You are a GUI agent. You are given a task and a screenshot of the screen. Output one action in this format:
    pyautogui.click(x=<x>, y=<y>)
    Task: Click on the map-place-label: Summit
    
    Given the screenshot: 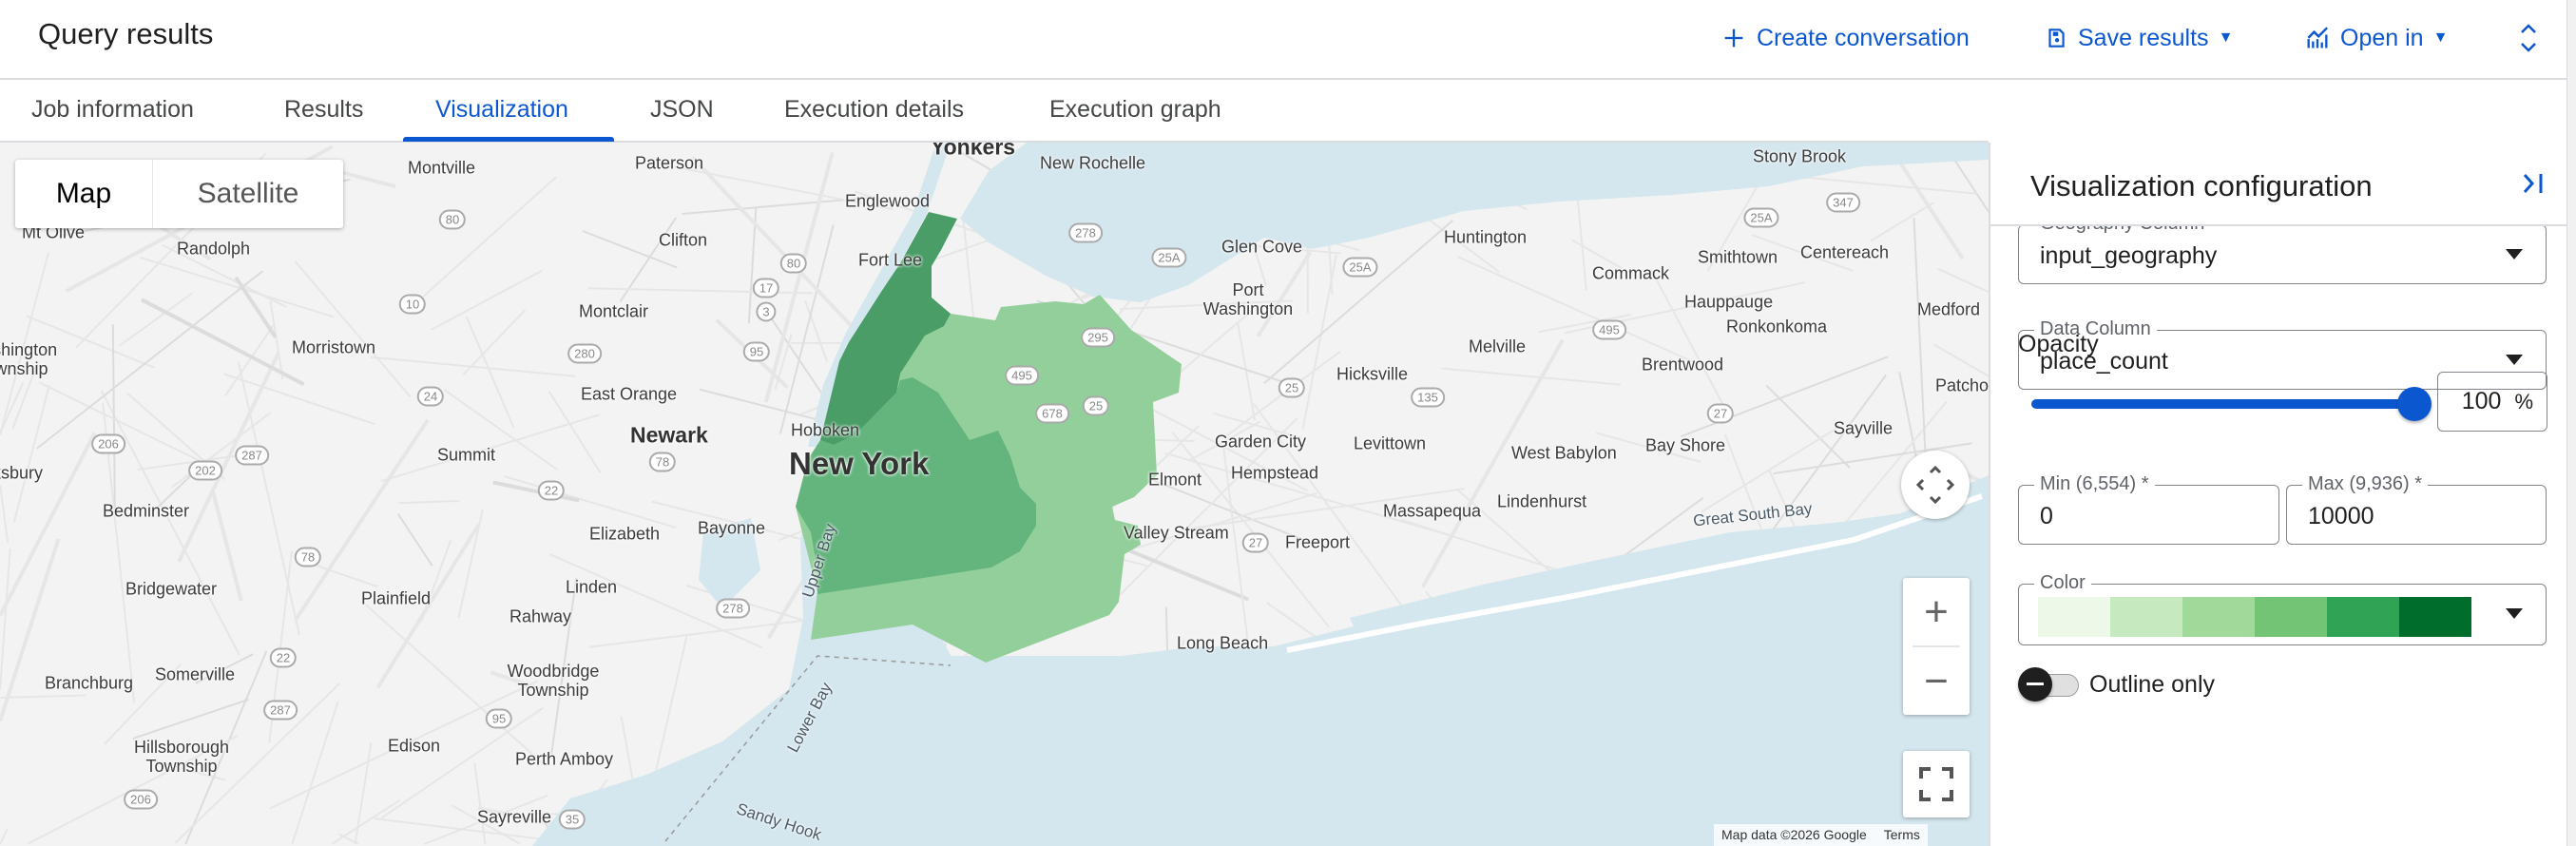 What is the action you would take?
    pyautogui.click(x=467, y=455)
    